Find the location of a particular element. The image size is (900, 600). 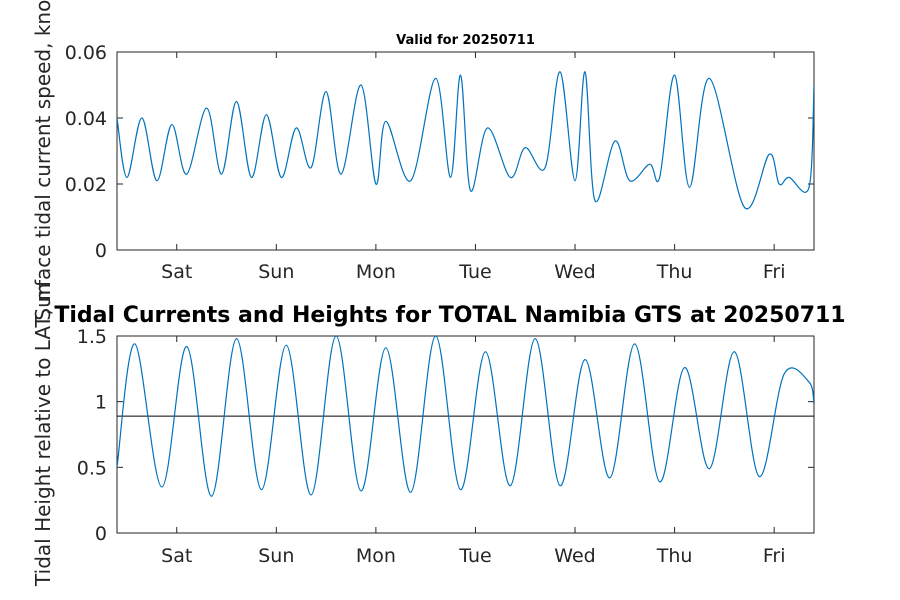

panel-2-xtick-label: Thu is located at coordinates (674, 556).